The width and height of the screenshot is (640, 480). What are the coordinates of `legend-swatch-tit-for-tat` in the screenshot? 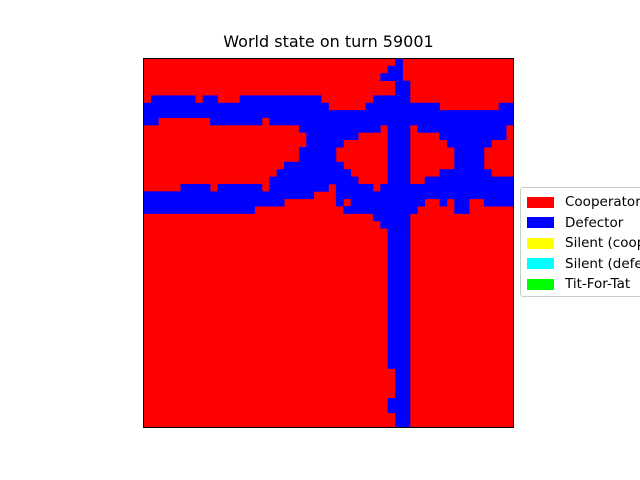 It's located at (540, 284).